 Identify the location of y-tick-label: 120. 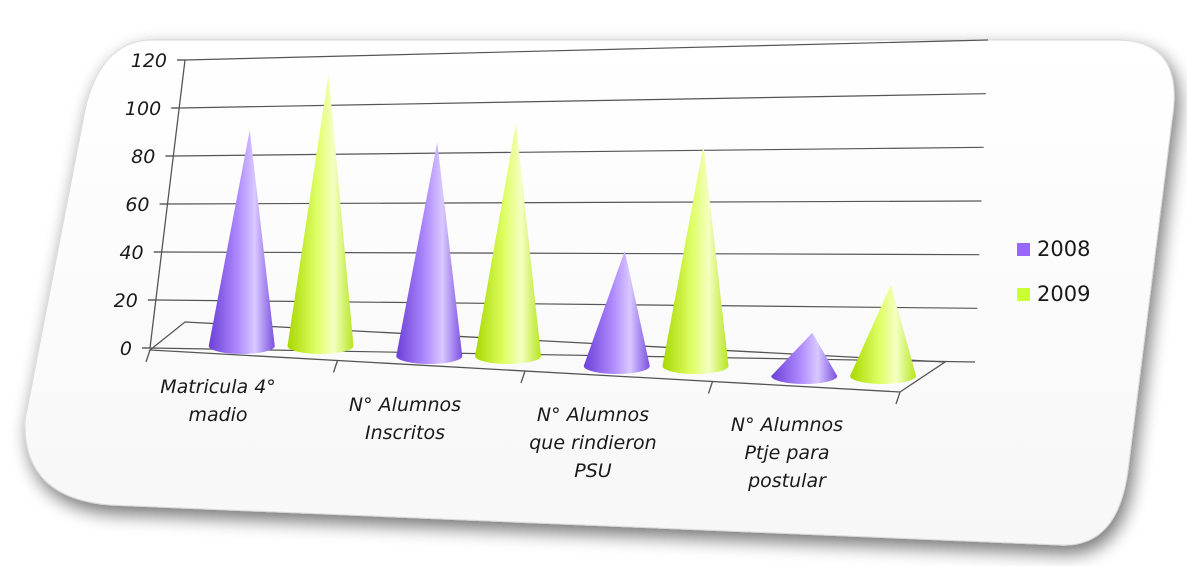
(149, 61).